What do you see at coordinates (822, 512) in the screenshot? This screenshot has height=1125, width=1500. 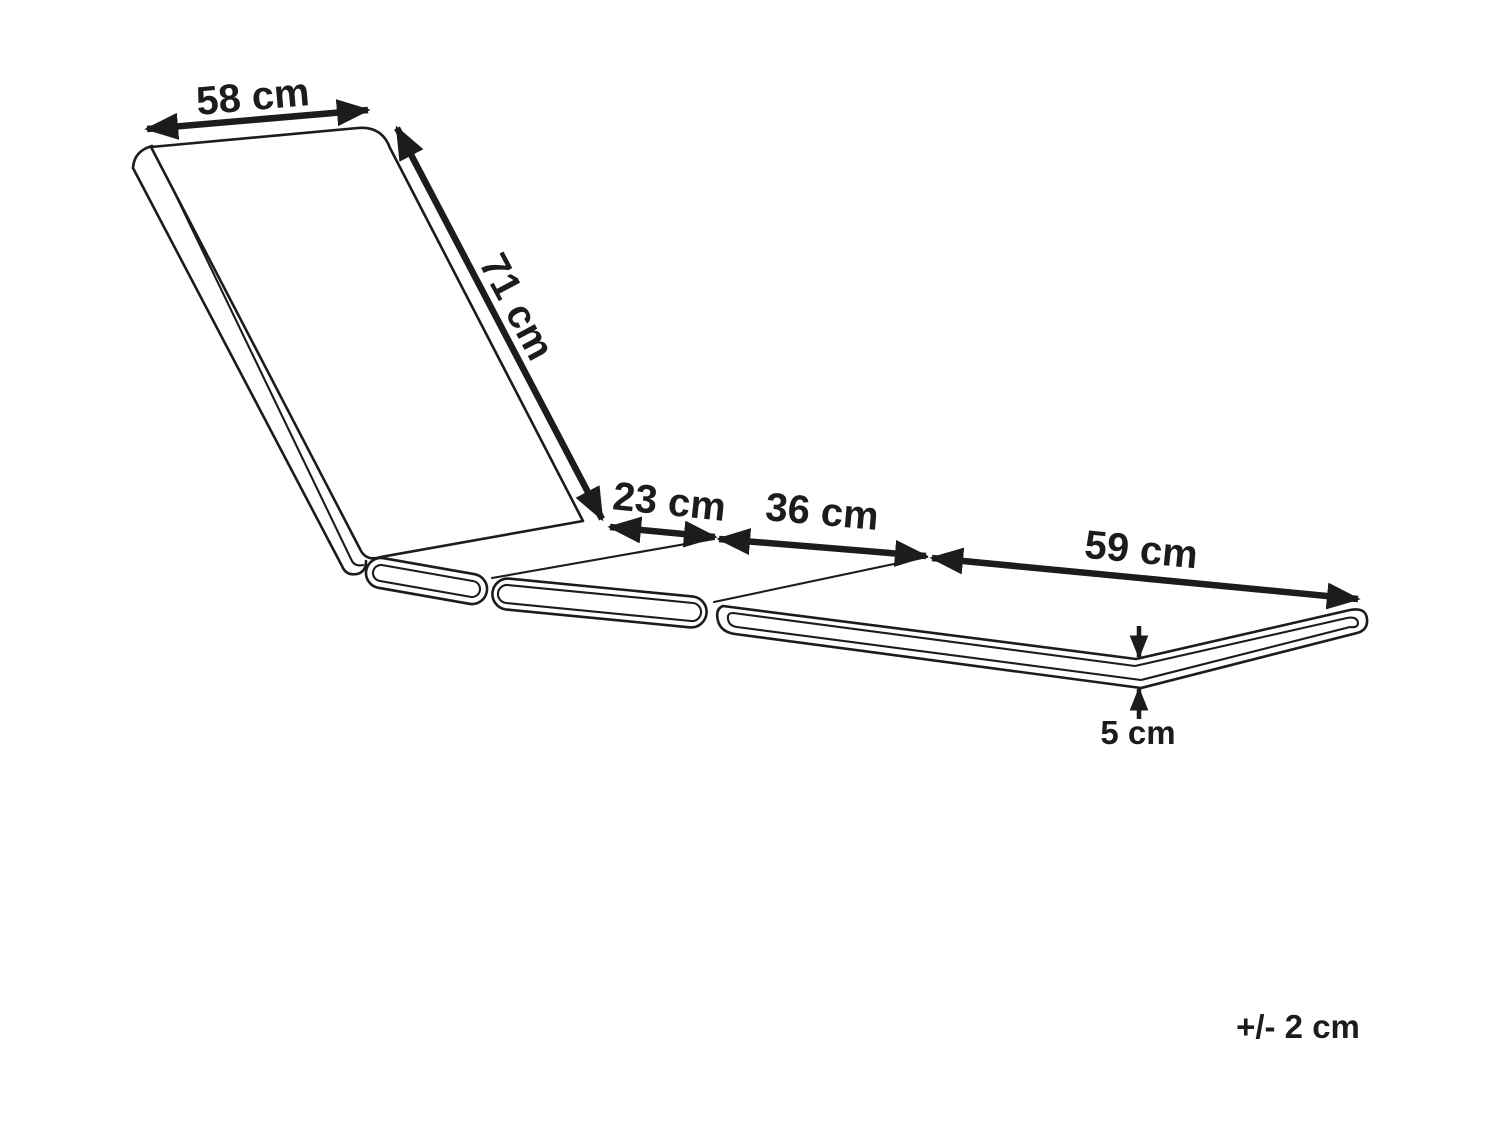 I see `middle-section-label: 36 cm` at bounding box center [822, 512].